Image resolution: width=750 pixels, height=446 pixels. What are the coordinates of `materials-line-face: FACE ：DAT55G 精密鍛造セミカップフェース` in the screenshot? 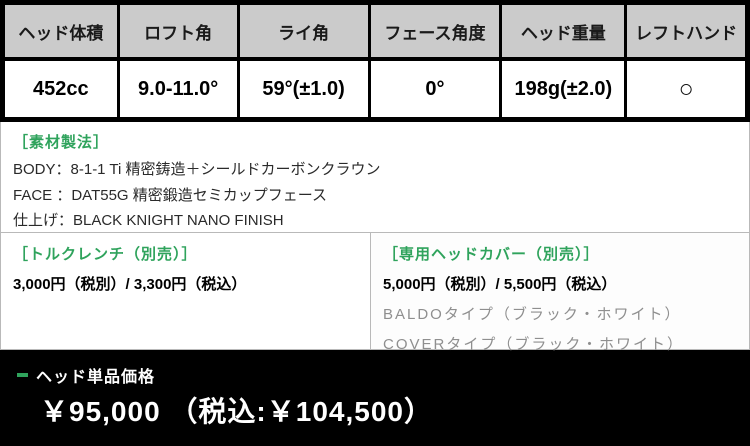 It's located at (170, 195).